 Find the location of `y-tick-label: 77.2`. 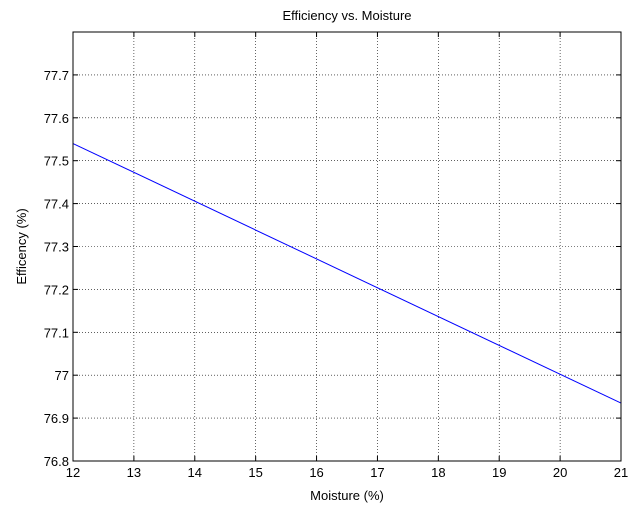

y-tick-label: 77.2 is located at coordinates (56, 289).